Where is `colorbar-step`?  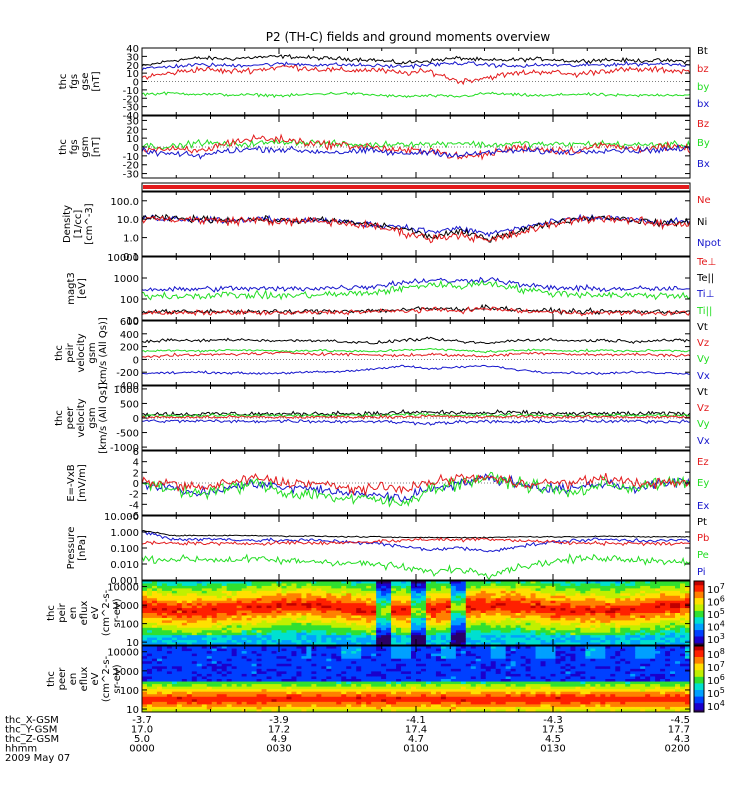
colorbar-step is located at coordinates (699, 625).